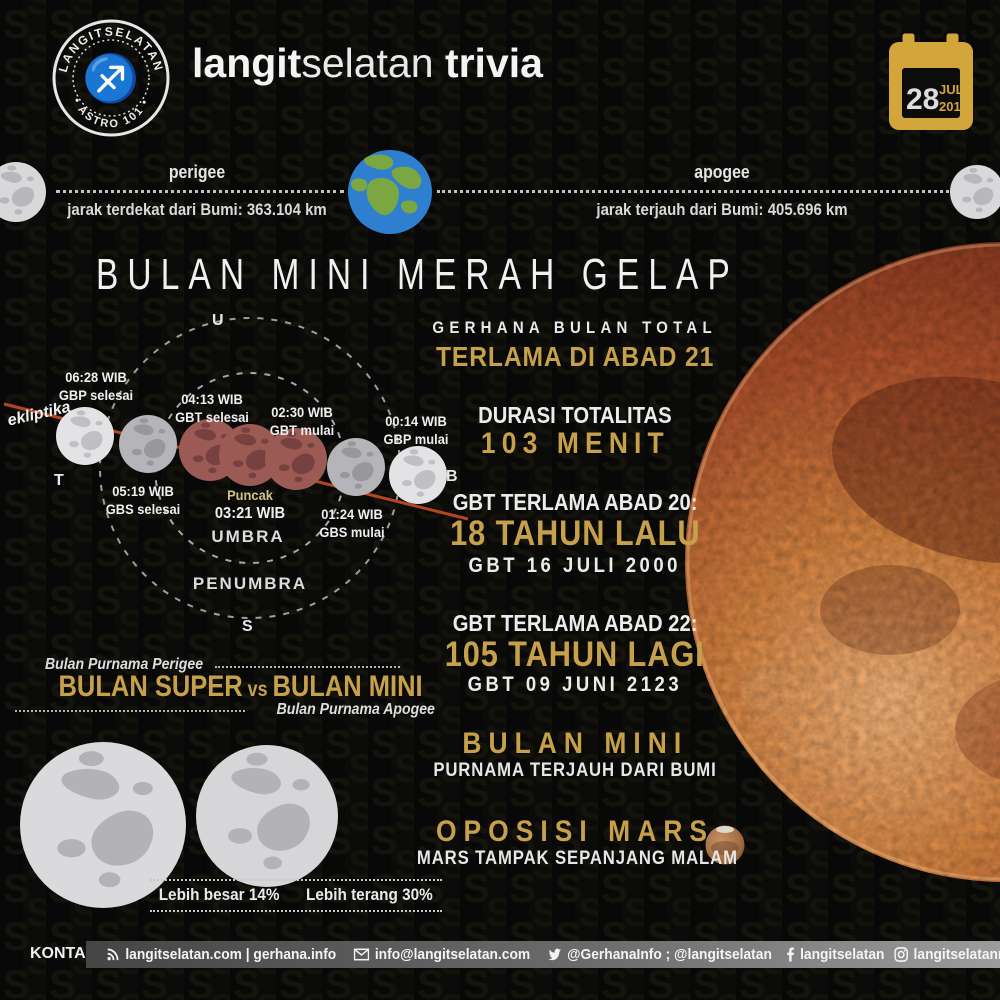 The width and height of the screenshot is (1000, 1000). Describe the element at coordinates (575, 831) in the screenshot. I see `oposisi-mars-title: OPOSISI MARS` at that location.